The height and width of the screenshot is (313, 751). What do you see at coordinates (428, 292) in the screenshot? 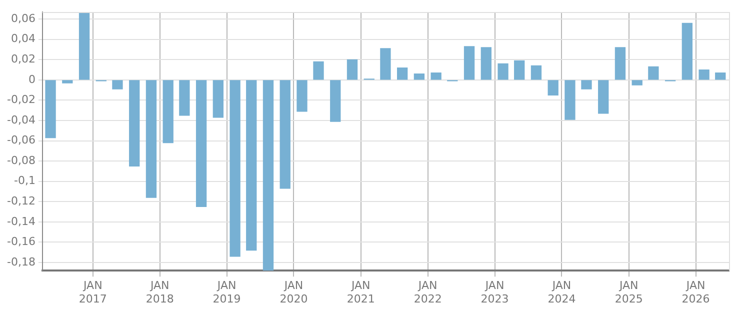
I see `x-tick-label: JAN 2022` at bounding box center [428, 292].